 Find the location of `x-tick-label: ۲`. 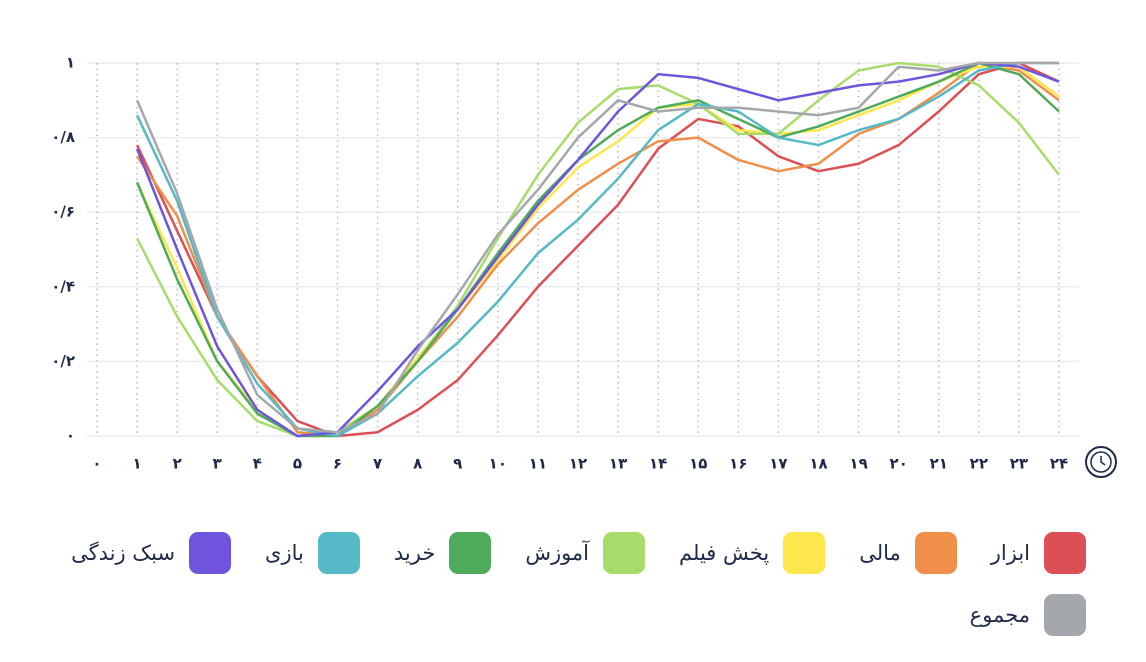

x-tick-label: ۲ is located at coordinates (177, 464).